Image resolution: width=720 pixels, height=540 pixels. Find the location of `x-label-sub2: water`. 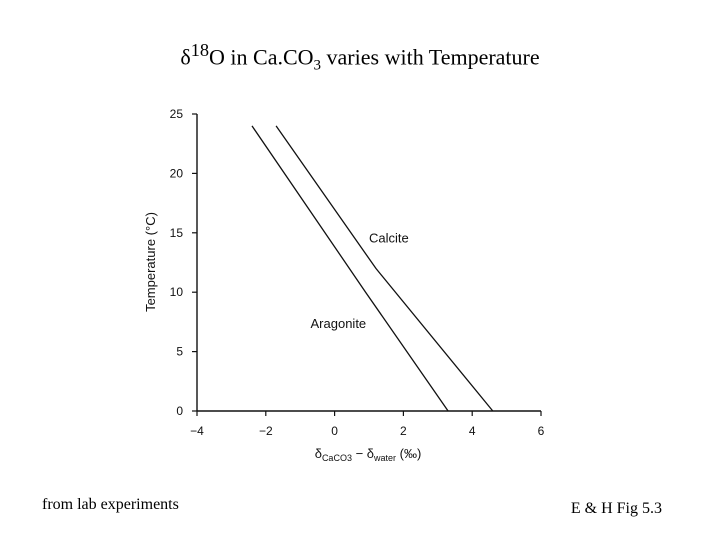

x-label-sub2: water is located at coordinates (384, 458).